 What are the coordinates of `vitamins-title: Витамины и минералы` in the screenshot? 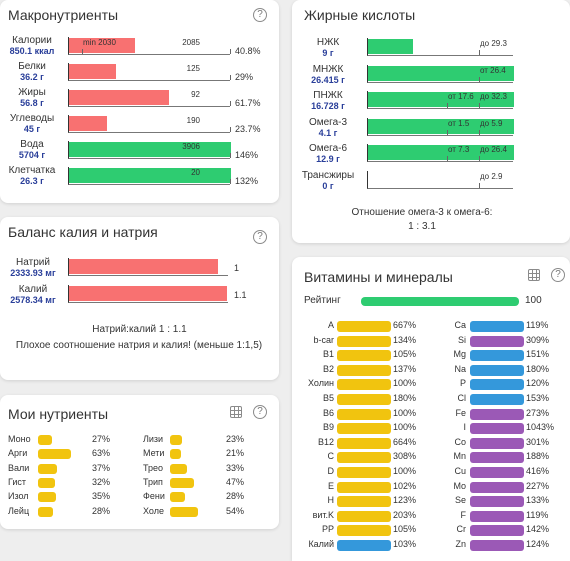 It's located at (378, 277).